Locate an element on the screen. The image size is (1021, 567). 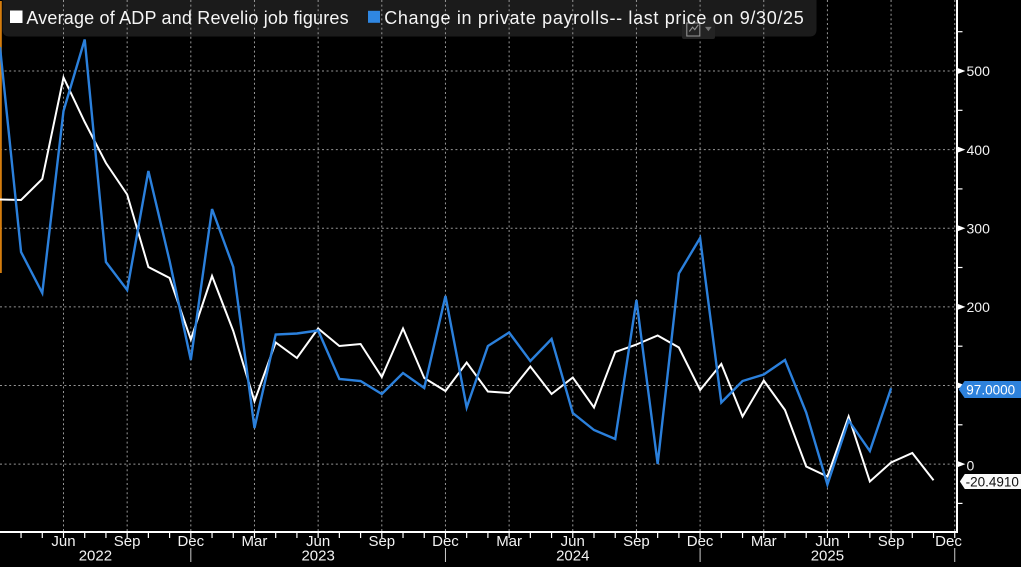
svg-text:Average of ADP and Revelio job: Average of ADP and Revelio job figures is located at coordinates (187, 18).